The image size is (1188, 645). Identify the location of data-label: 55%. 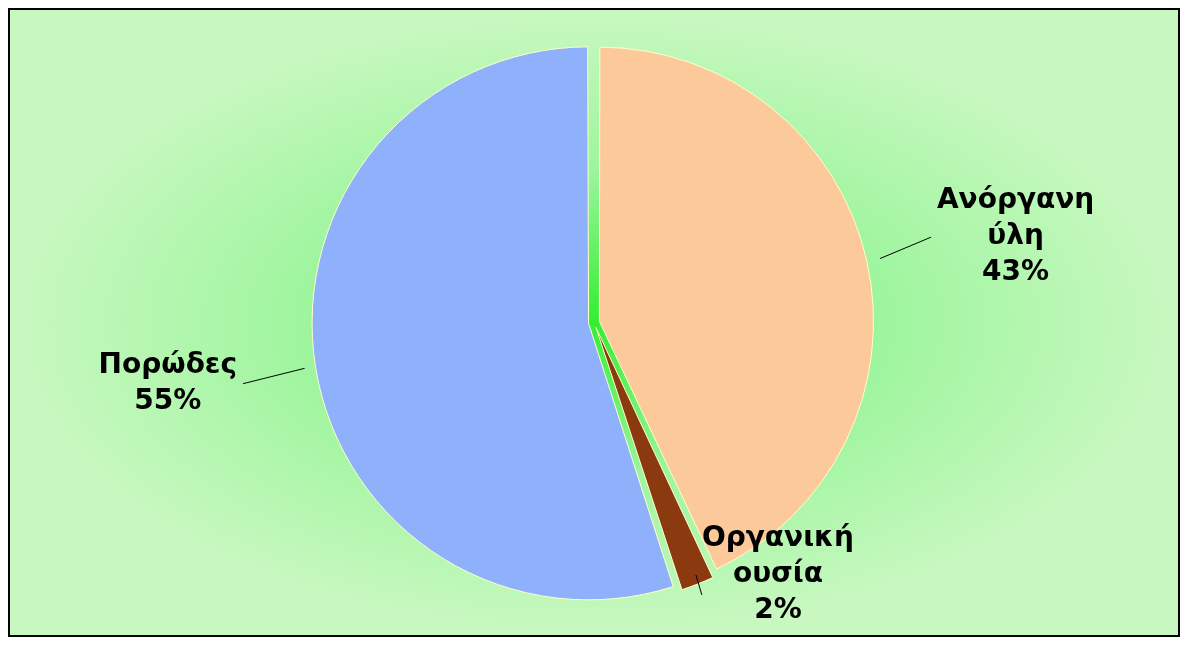
(168, 399).